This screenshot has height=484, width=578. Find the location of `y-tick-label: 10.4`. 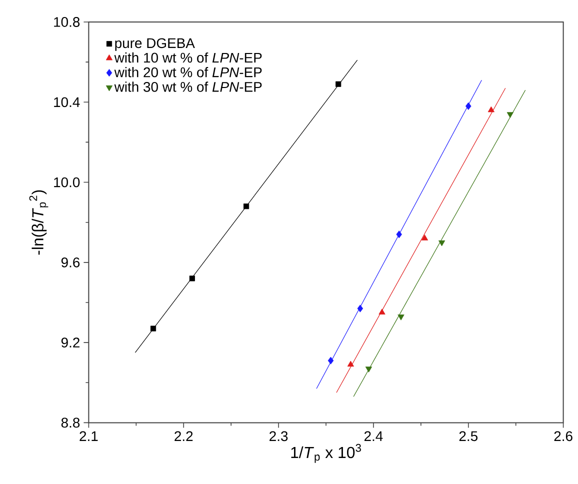

y-tick-label: 10.4 is located at coordinates (67, 102).